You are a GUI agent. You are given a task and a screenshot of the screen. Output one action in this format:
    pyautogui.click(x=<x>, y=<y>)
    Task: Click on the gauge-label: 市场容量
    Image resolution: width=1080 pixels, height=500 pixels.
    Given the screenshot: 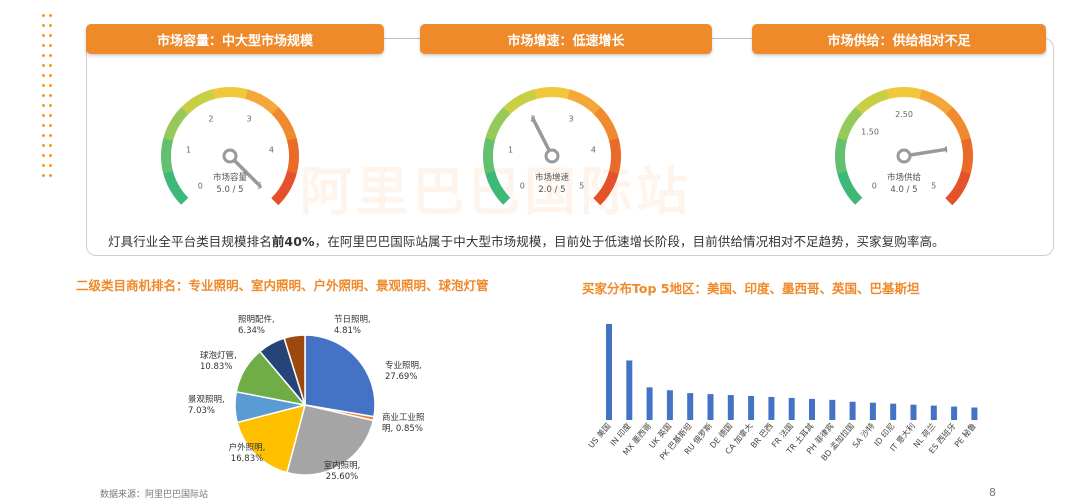 What is the action you would take?
    pyautogui.click(x=230, y=177)
    